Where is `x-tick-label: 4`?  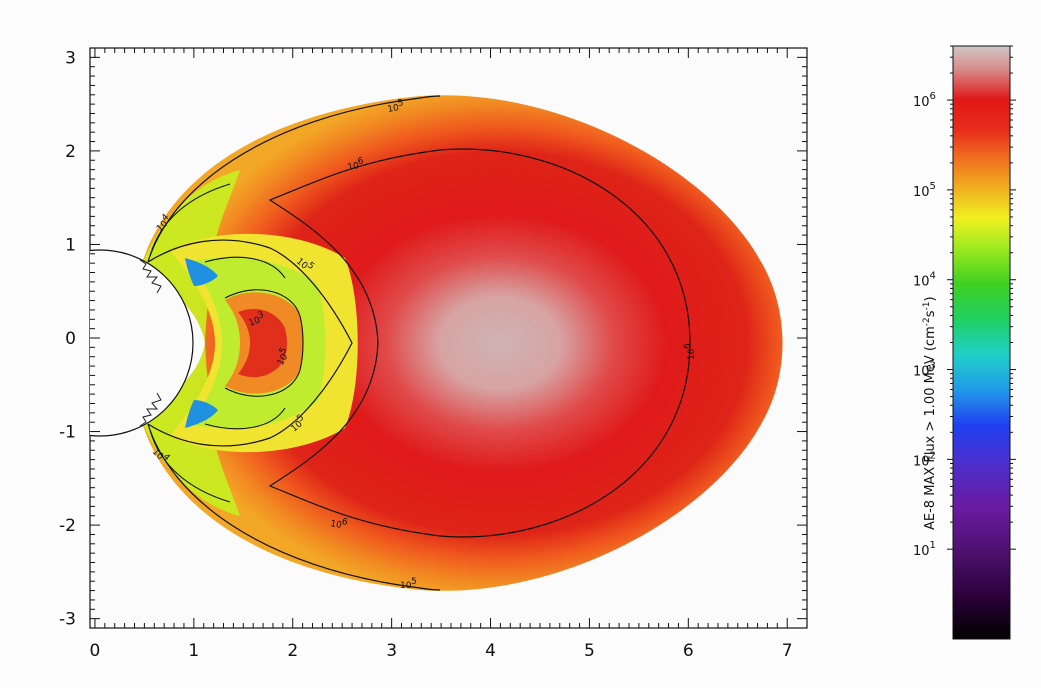 x-tick-label: 4 is located at coordinates (490, 651).